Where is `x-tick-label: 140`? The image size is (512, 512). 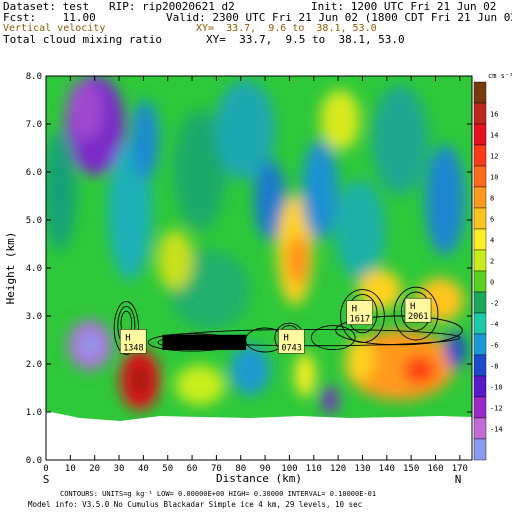 x-tick-label: 140 is located at coordinates (387, 469).